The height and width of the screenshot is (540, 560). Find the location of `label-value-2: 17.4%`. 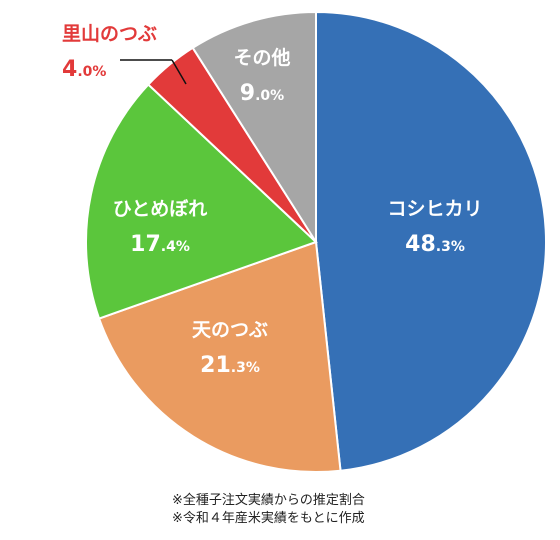

label-value-2: 17.4% is located at coordinates (160, 244).